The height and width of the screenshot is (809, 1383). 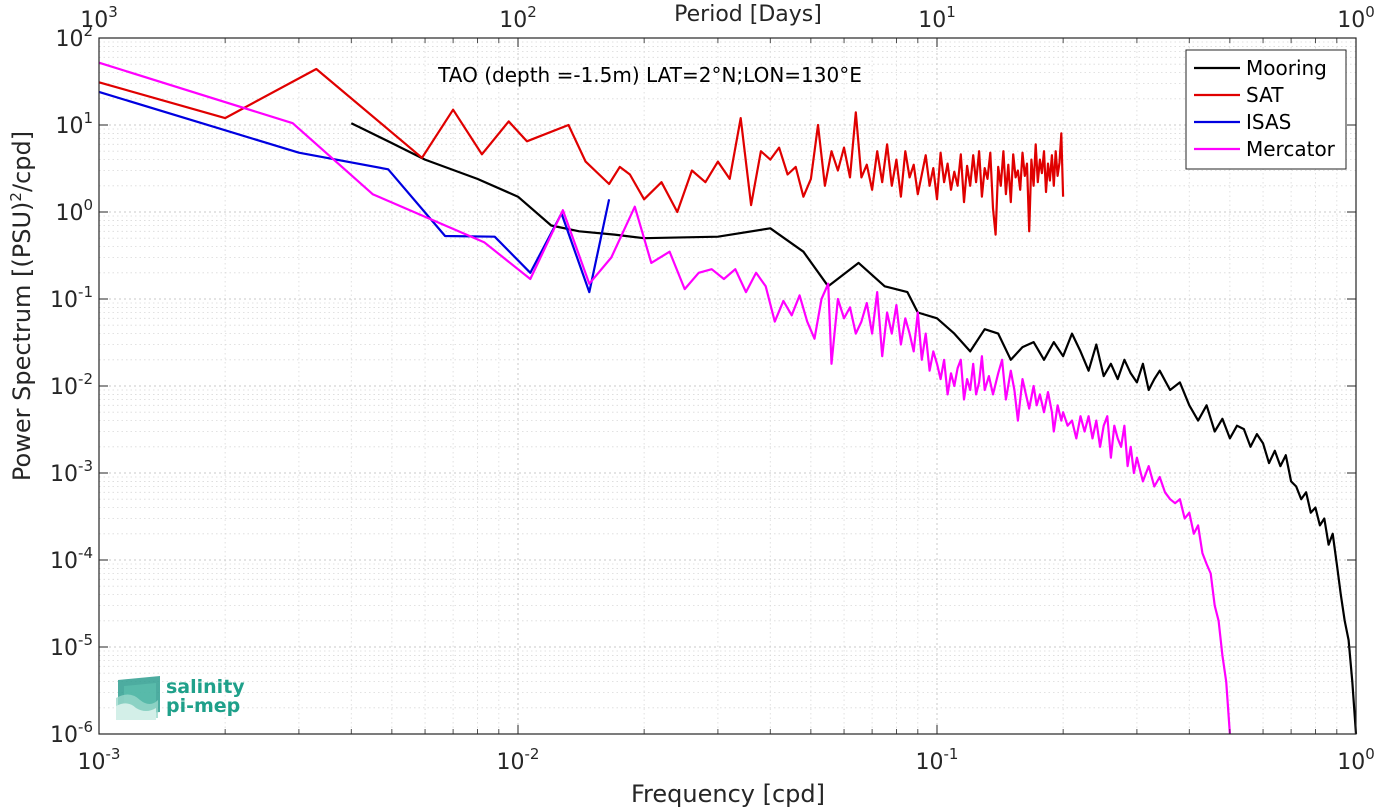 What do you see at coordinates (1356, 760) in the screenshot?
I see `x-tick-label: 10⁰` at bounding box center [1356, 760].